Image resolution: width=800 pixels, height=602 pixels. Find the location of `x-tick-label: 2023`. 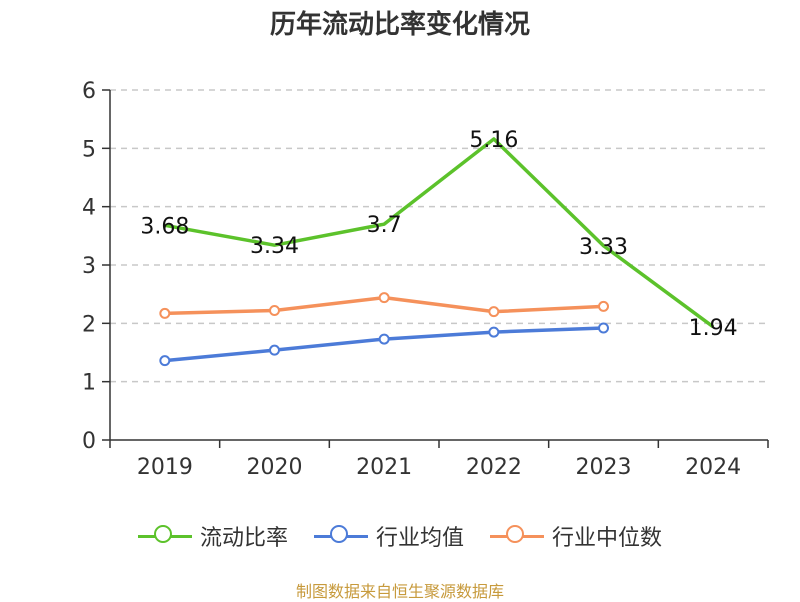

x-tick-label: 2023 is located at coordinates (604, 467).